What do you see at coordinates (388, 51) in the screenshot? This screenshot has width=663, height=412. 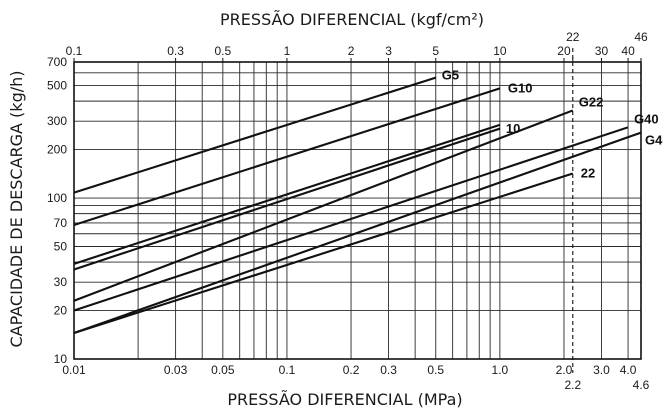 I see `top-tick-label: 3` at bounding box center [388, 51].